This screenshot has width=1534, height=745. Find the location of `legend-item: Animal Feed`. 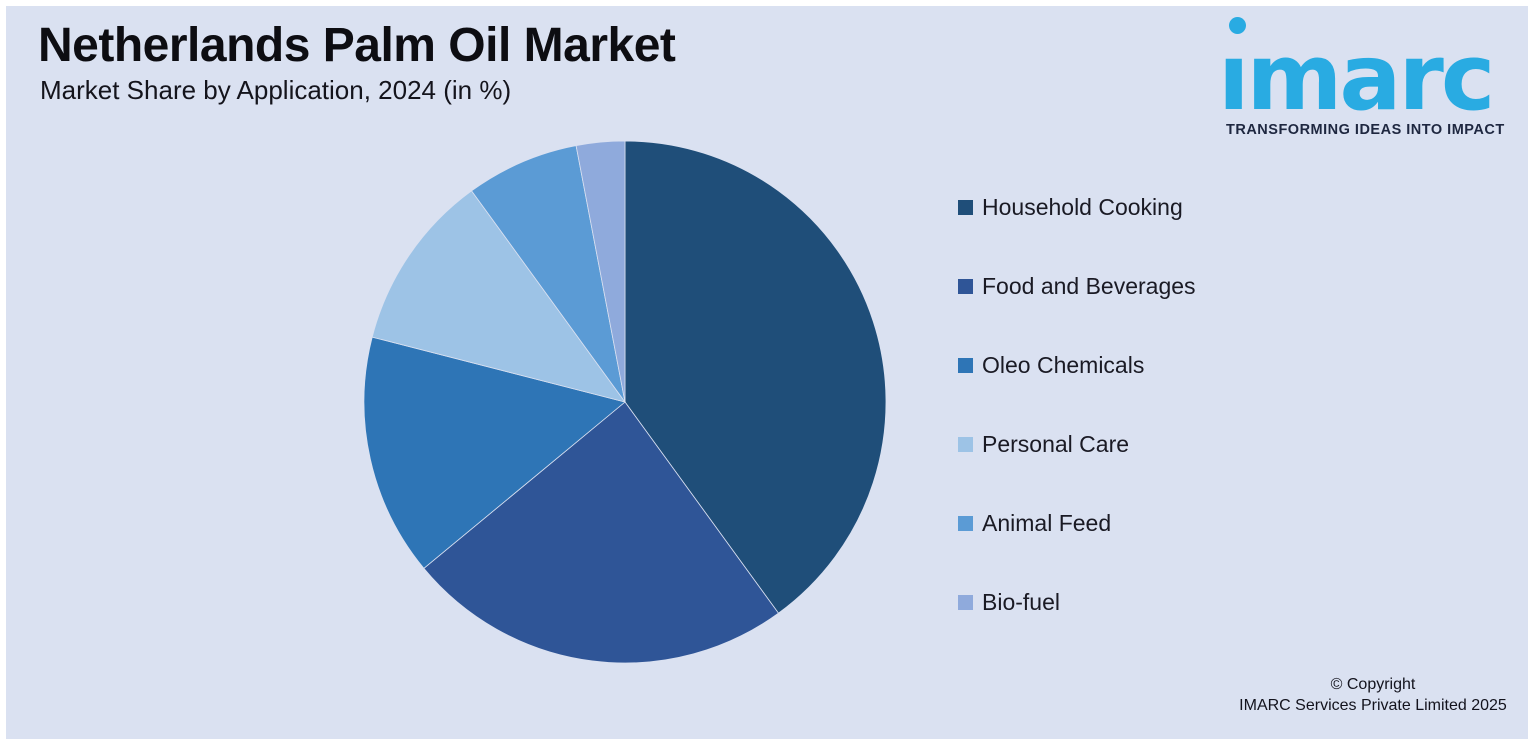

legend-item: Animal Feed is located at coordinates (1077, 523).